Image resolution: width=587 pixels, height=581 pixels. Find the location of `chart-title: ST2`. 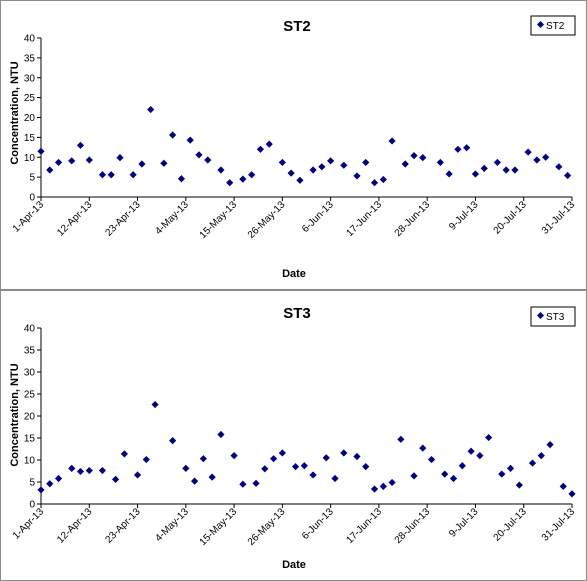

chart-title: ST2 is located at coordinates (297, 26).